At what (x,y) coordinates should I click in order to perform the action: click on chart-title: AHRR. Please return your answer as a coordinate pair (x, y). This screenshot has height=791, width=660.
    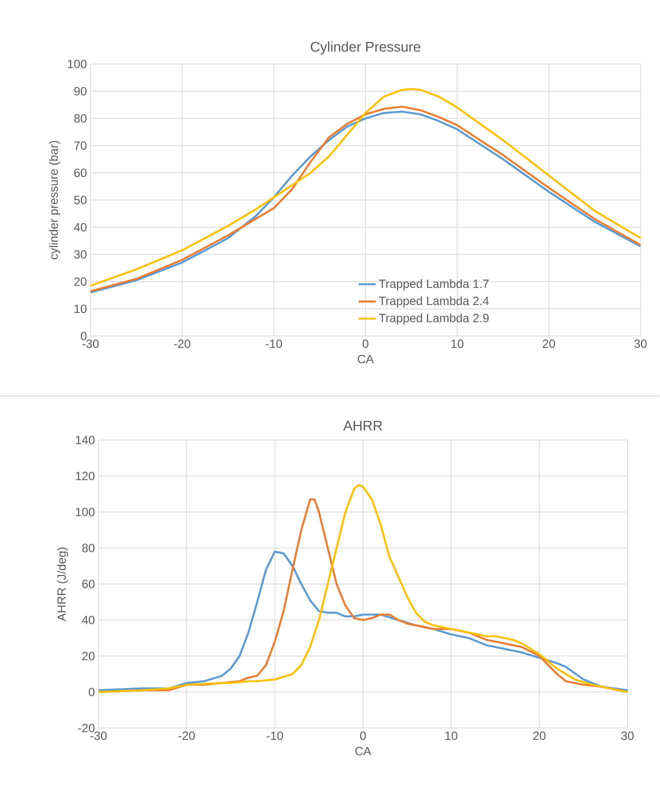
    Looking at the image, I should click on (362, 425).